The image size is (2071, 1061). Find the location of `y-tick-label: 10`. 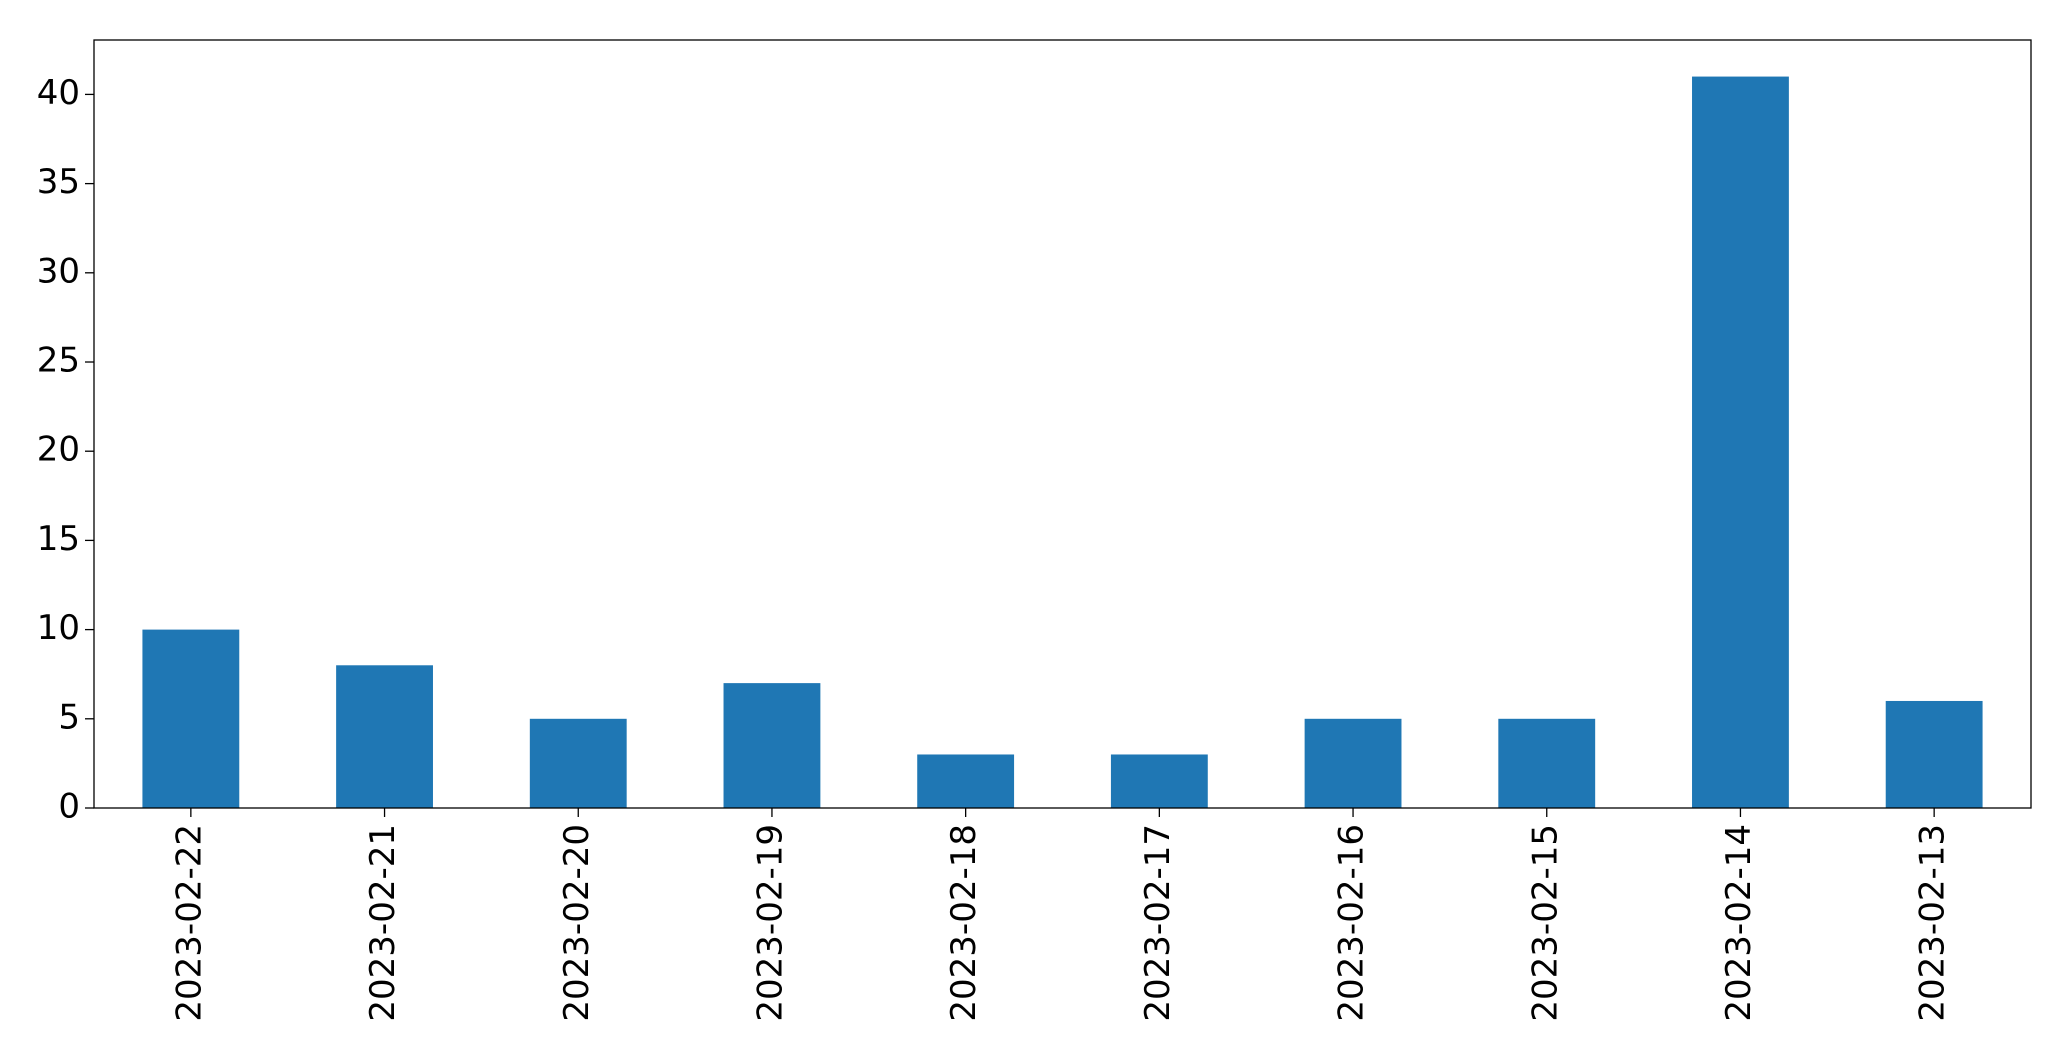

y-tick-label: 10 is located at coordinates (58, 628).